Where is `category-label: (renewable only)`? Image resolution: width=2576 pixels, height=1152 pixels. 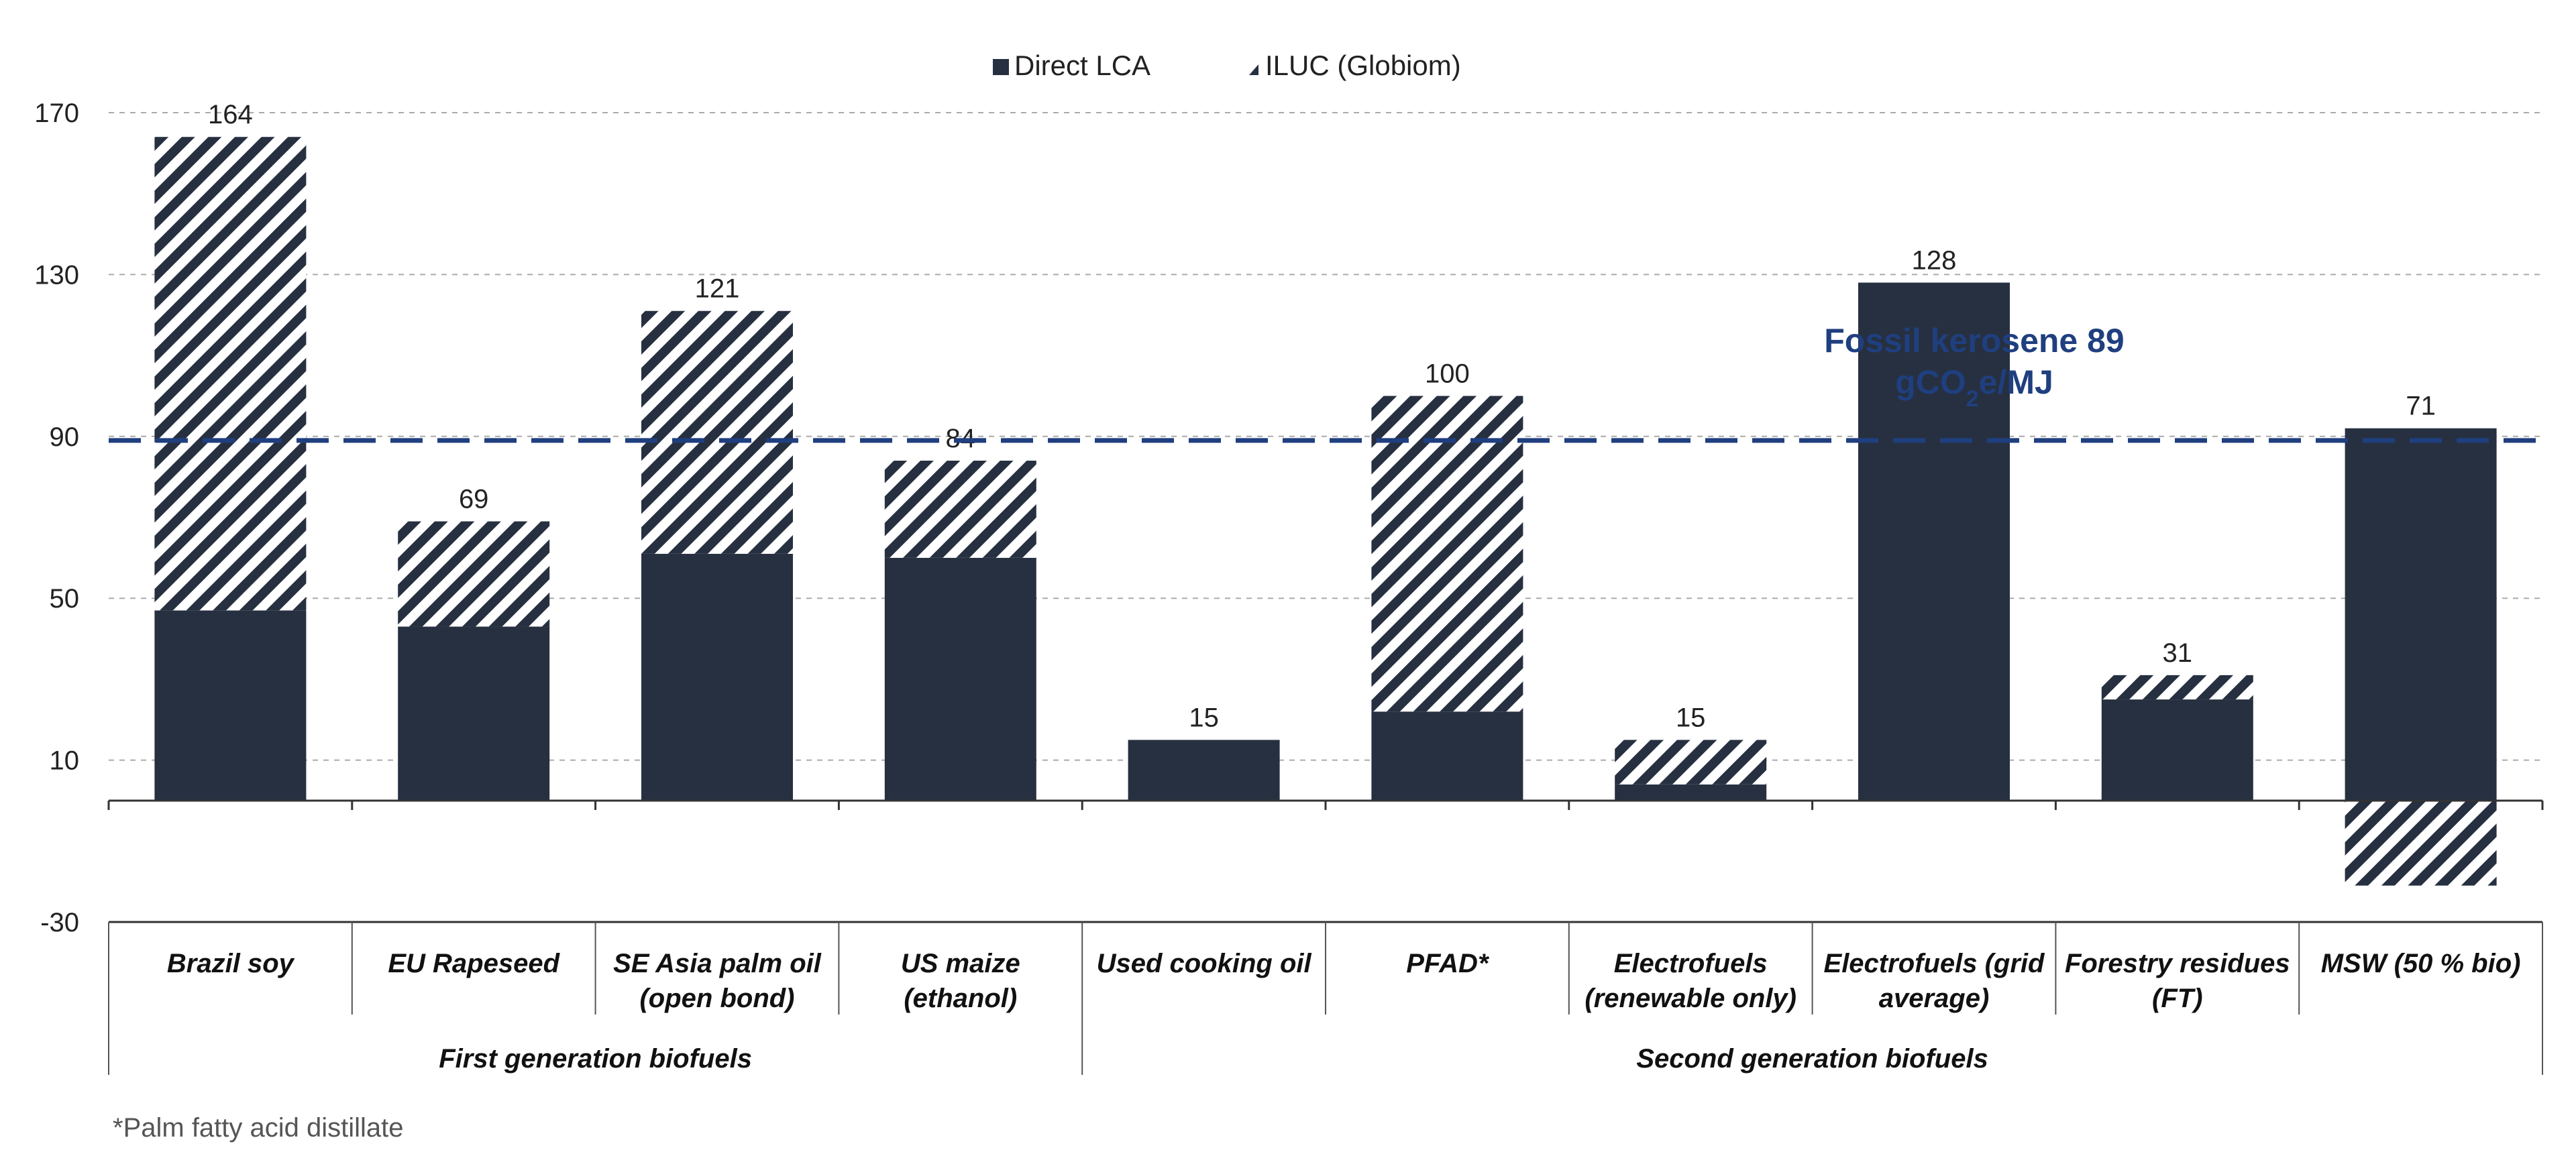 category-label: (renewable only) is located at coordinates (1690, 998).